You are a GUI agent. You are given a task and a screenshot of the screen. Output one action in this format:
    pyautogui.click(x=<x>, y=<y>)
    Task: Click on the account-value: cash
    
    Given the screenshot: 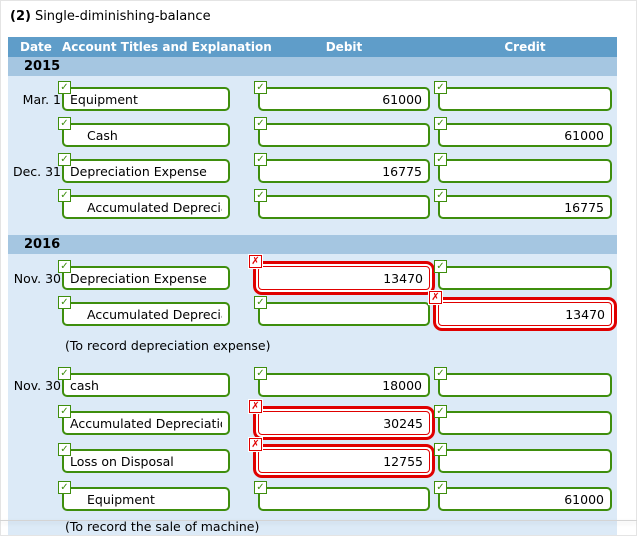 What is the action you would take?
    pyautogui.click(x=84, y=385)
    